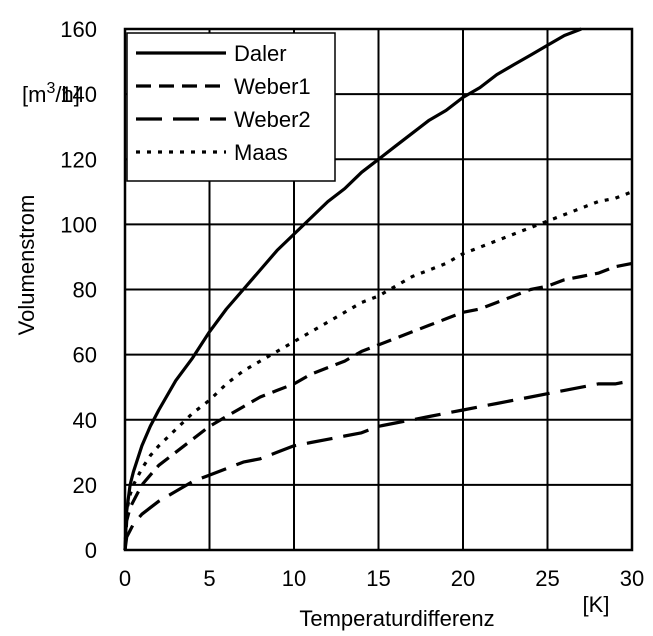  I want to click on x-tick-label: 5, so click(209, 578).